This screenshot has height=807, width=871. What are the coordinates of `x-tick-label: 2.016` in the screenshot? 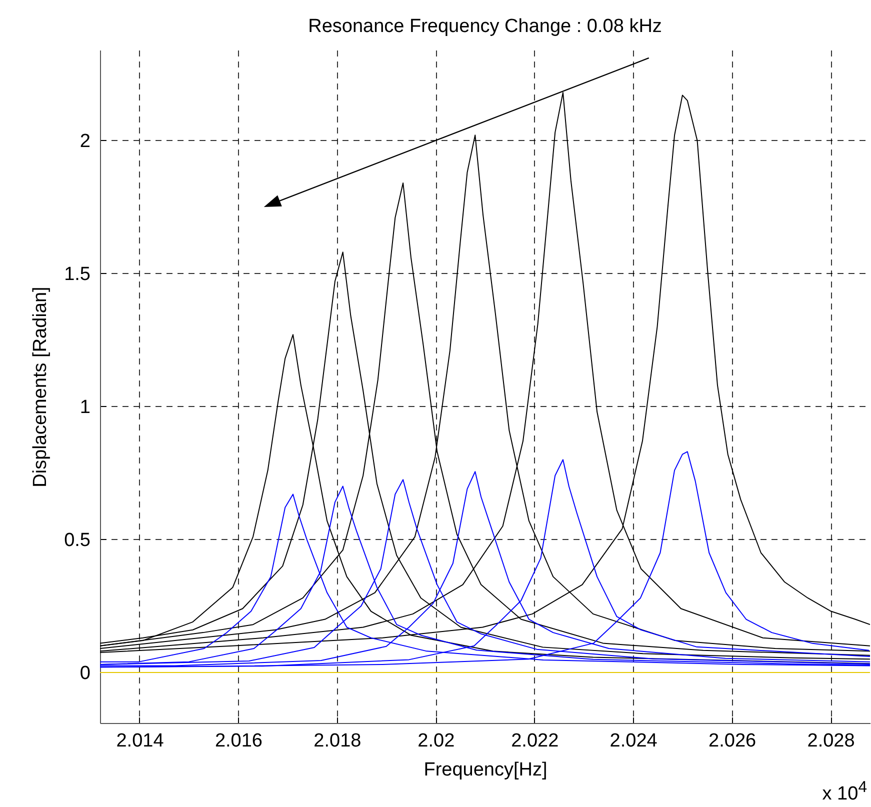 It's located at (238, 741).